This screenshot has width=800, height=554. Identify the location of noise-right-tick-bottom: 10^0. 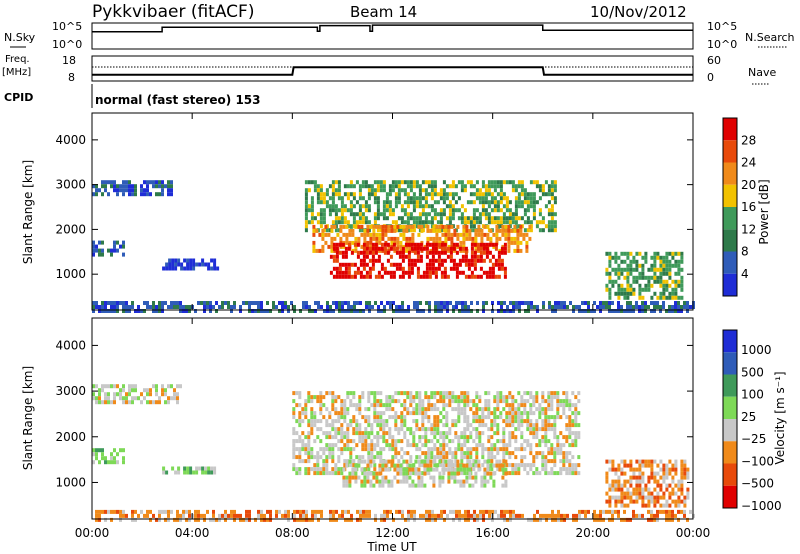
(722, 44).